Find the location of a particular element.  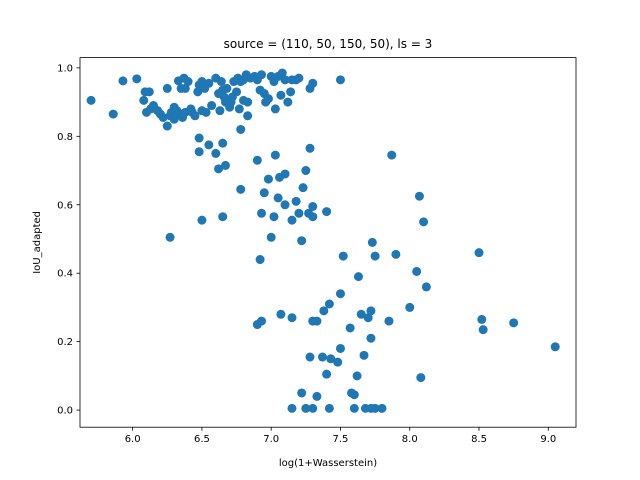

y-tick-label: 0.2 is located at coordinates (65, 342).